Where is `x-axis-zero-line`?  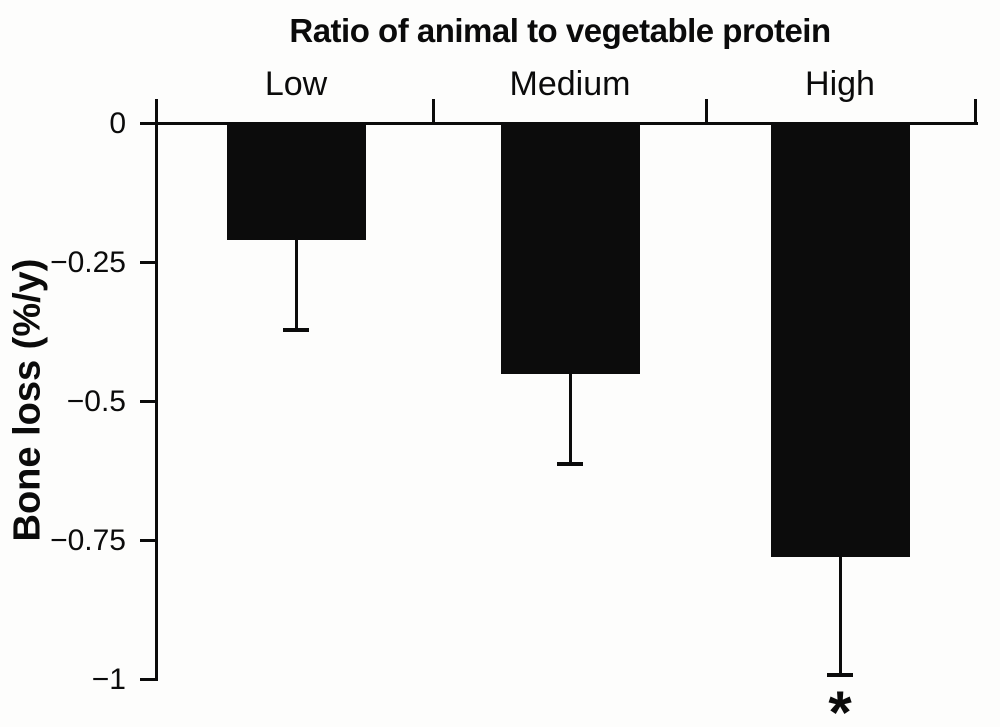
x-axis-zero-line is located at coordinates (559, 123).